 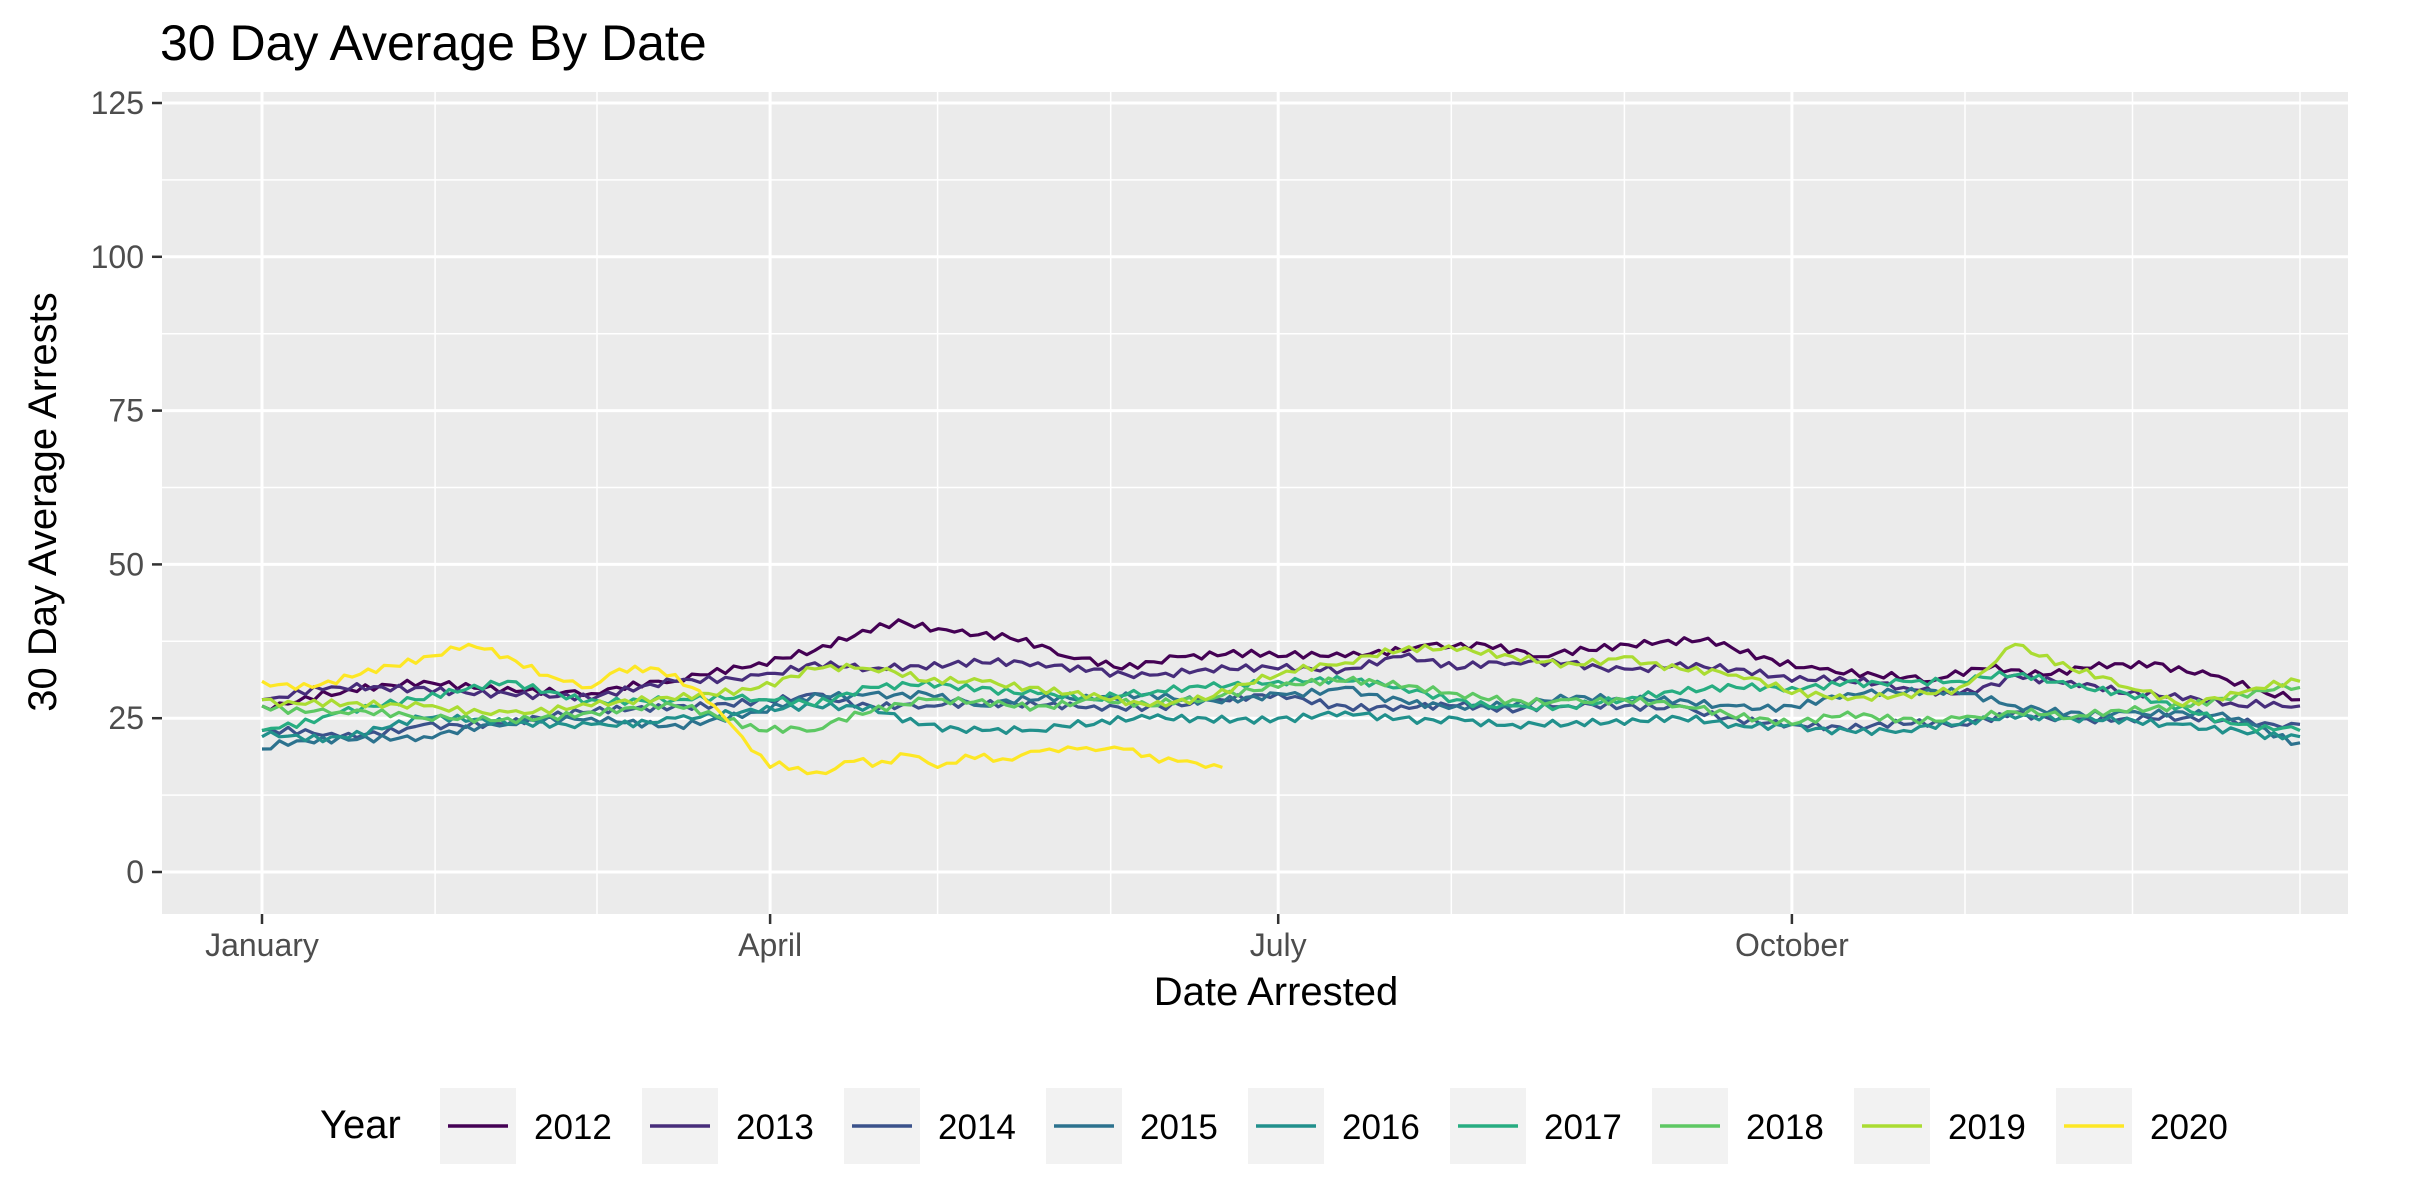 What do you see at coordinates (126, 564) in the screenshot?
I see `y-tick-label: 50` at bounding box center [126, 564].